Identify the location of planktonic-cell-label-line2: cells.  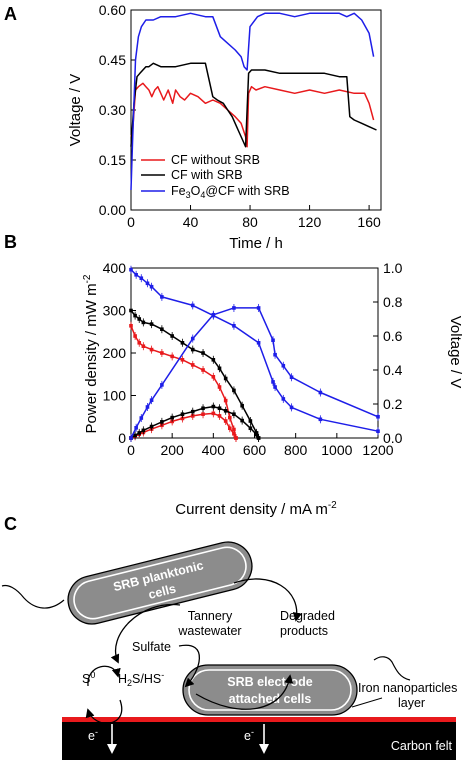
(162, 592).